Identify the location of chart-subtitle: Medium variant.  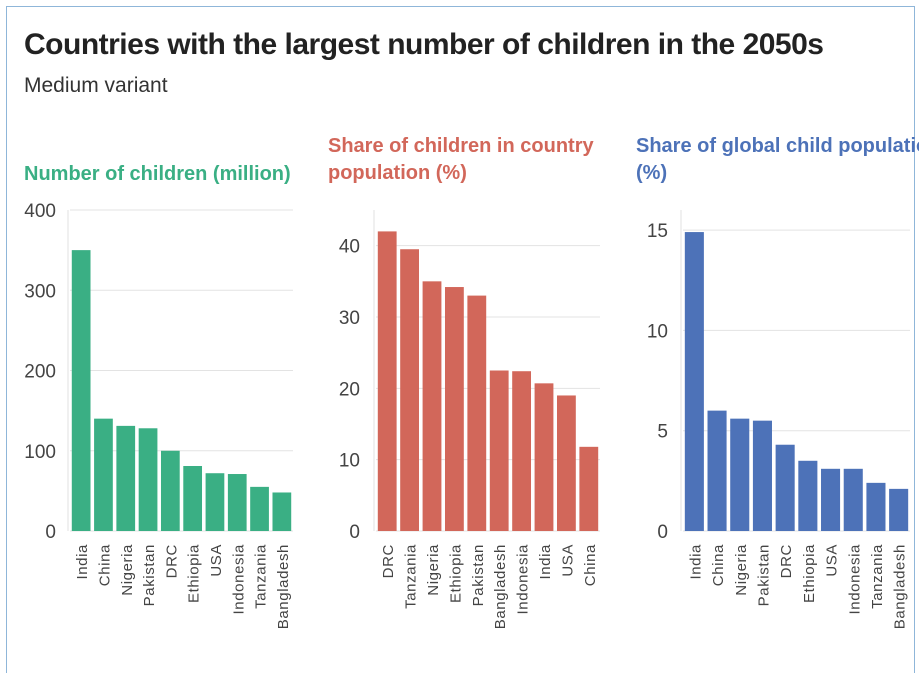
(96, 85).